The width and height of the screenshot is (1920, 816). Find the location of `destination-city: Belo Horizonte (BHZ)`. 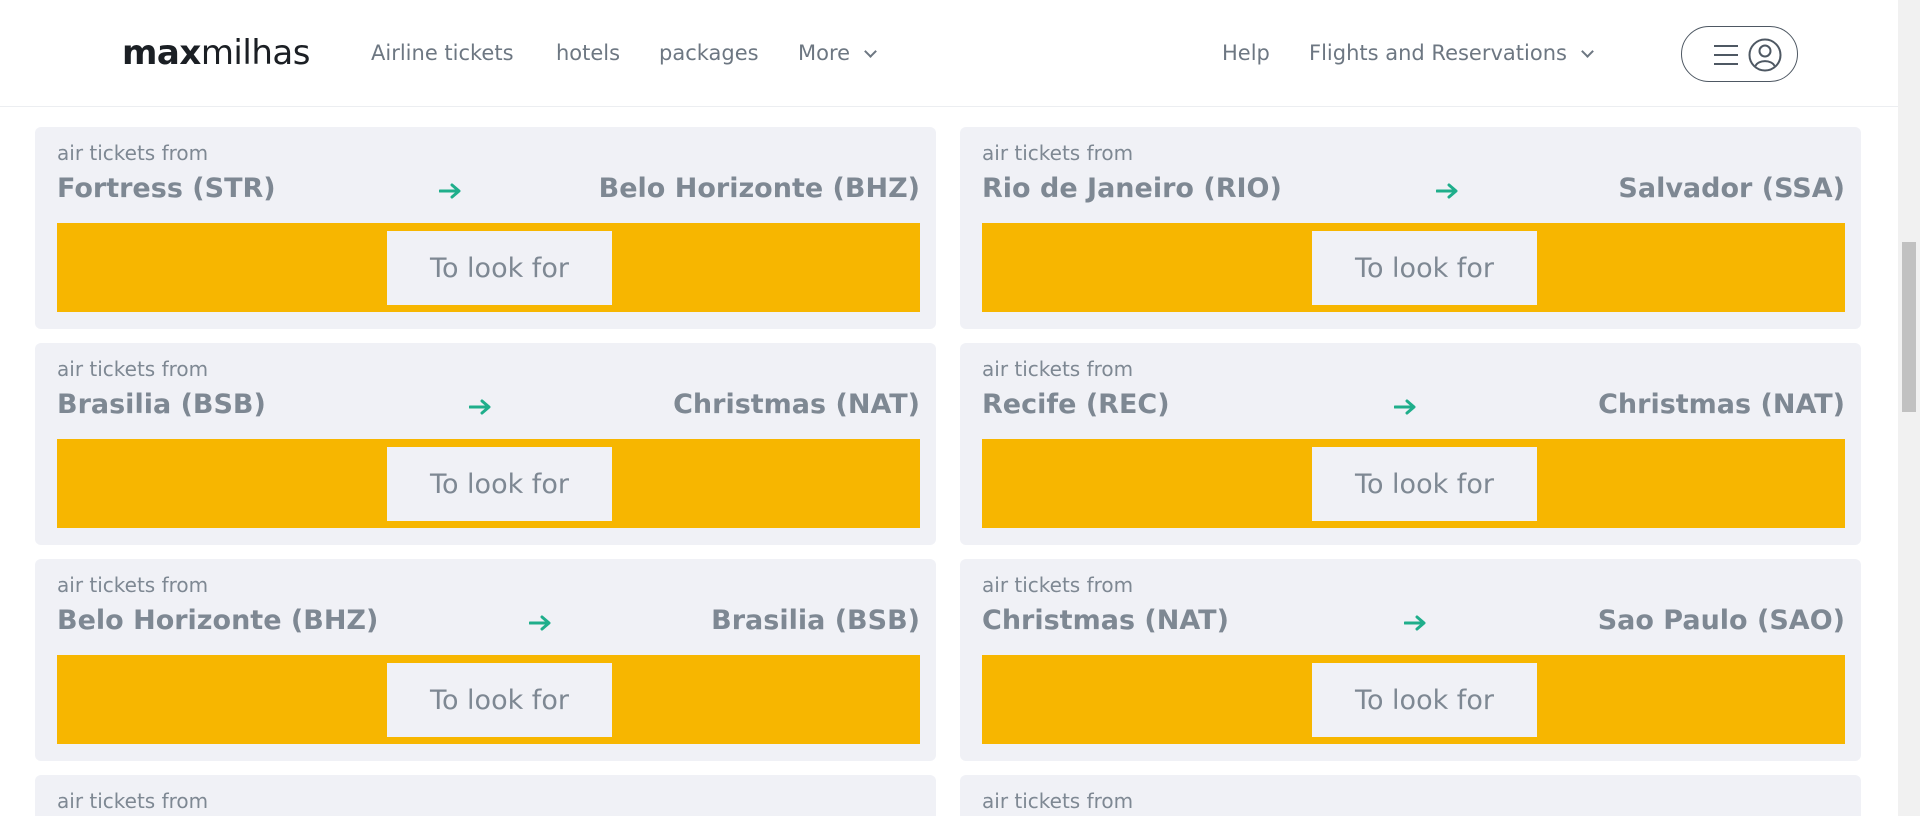

destination-city: Belo Horizonte (BHZ) is located at coordinates (759, 188).